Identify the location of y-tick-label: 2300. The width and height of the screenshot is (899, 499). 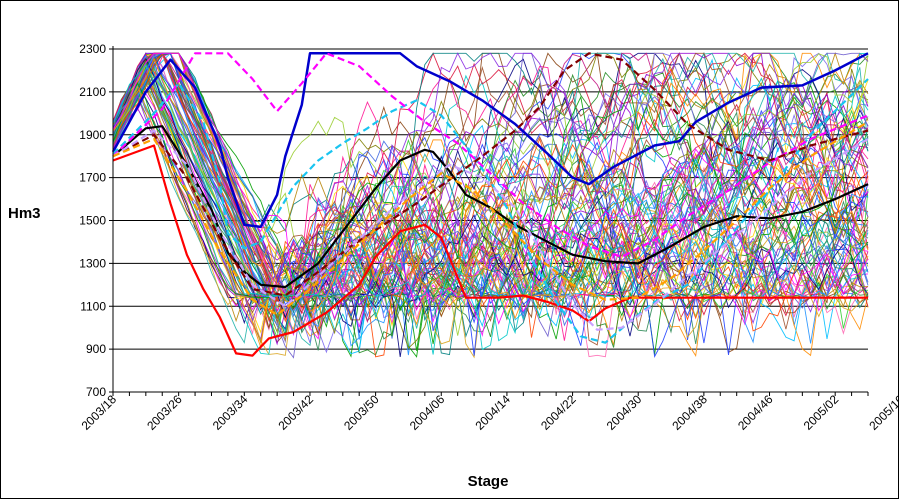
(92, 49).